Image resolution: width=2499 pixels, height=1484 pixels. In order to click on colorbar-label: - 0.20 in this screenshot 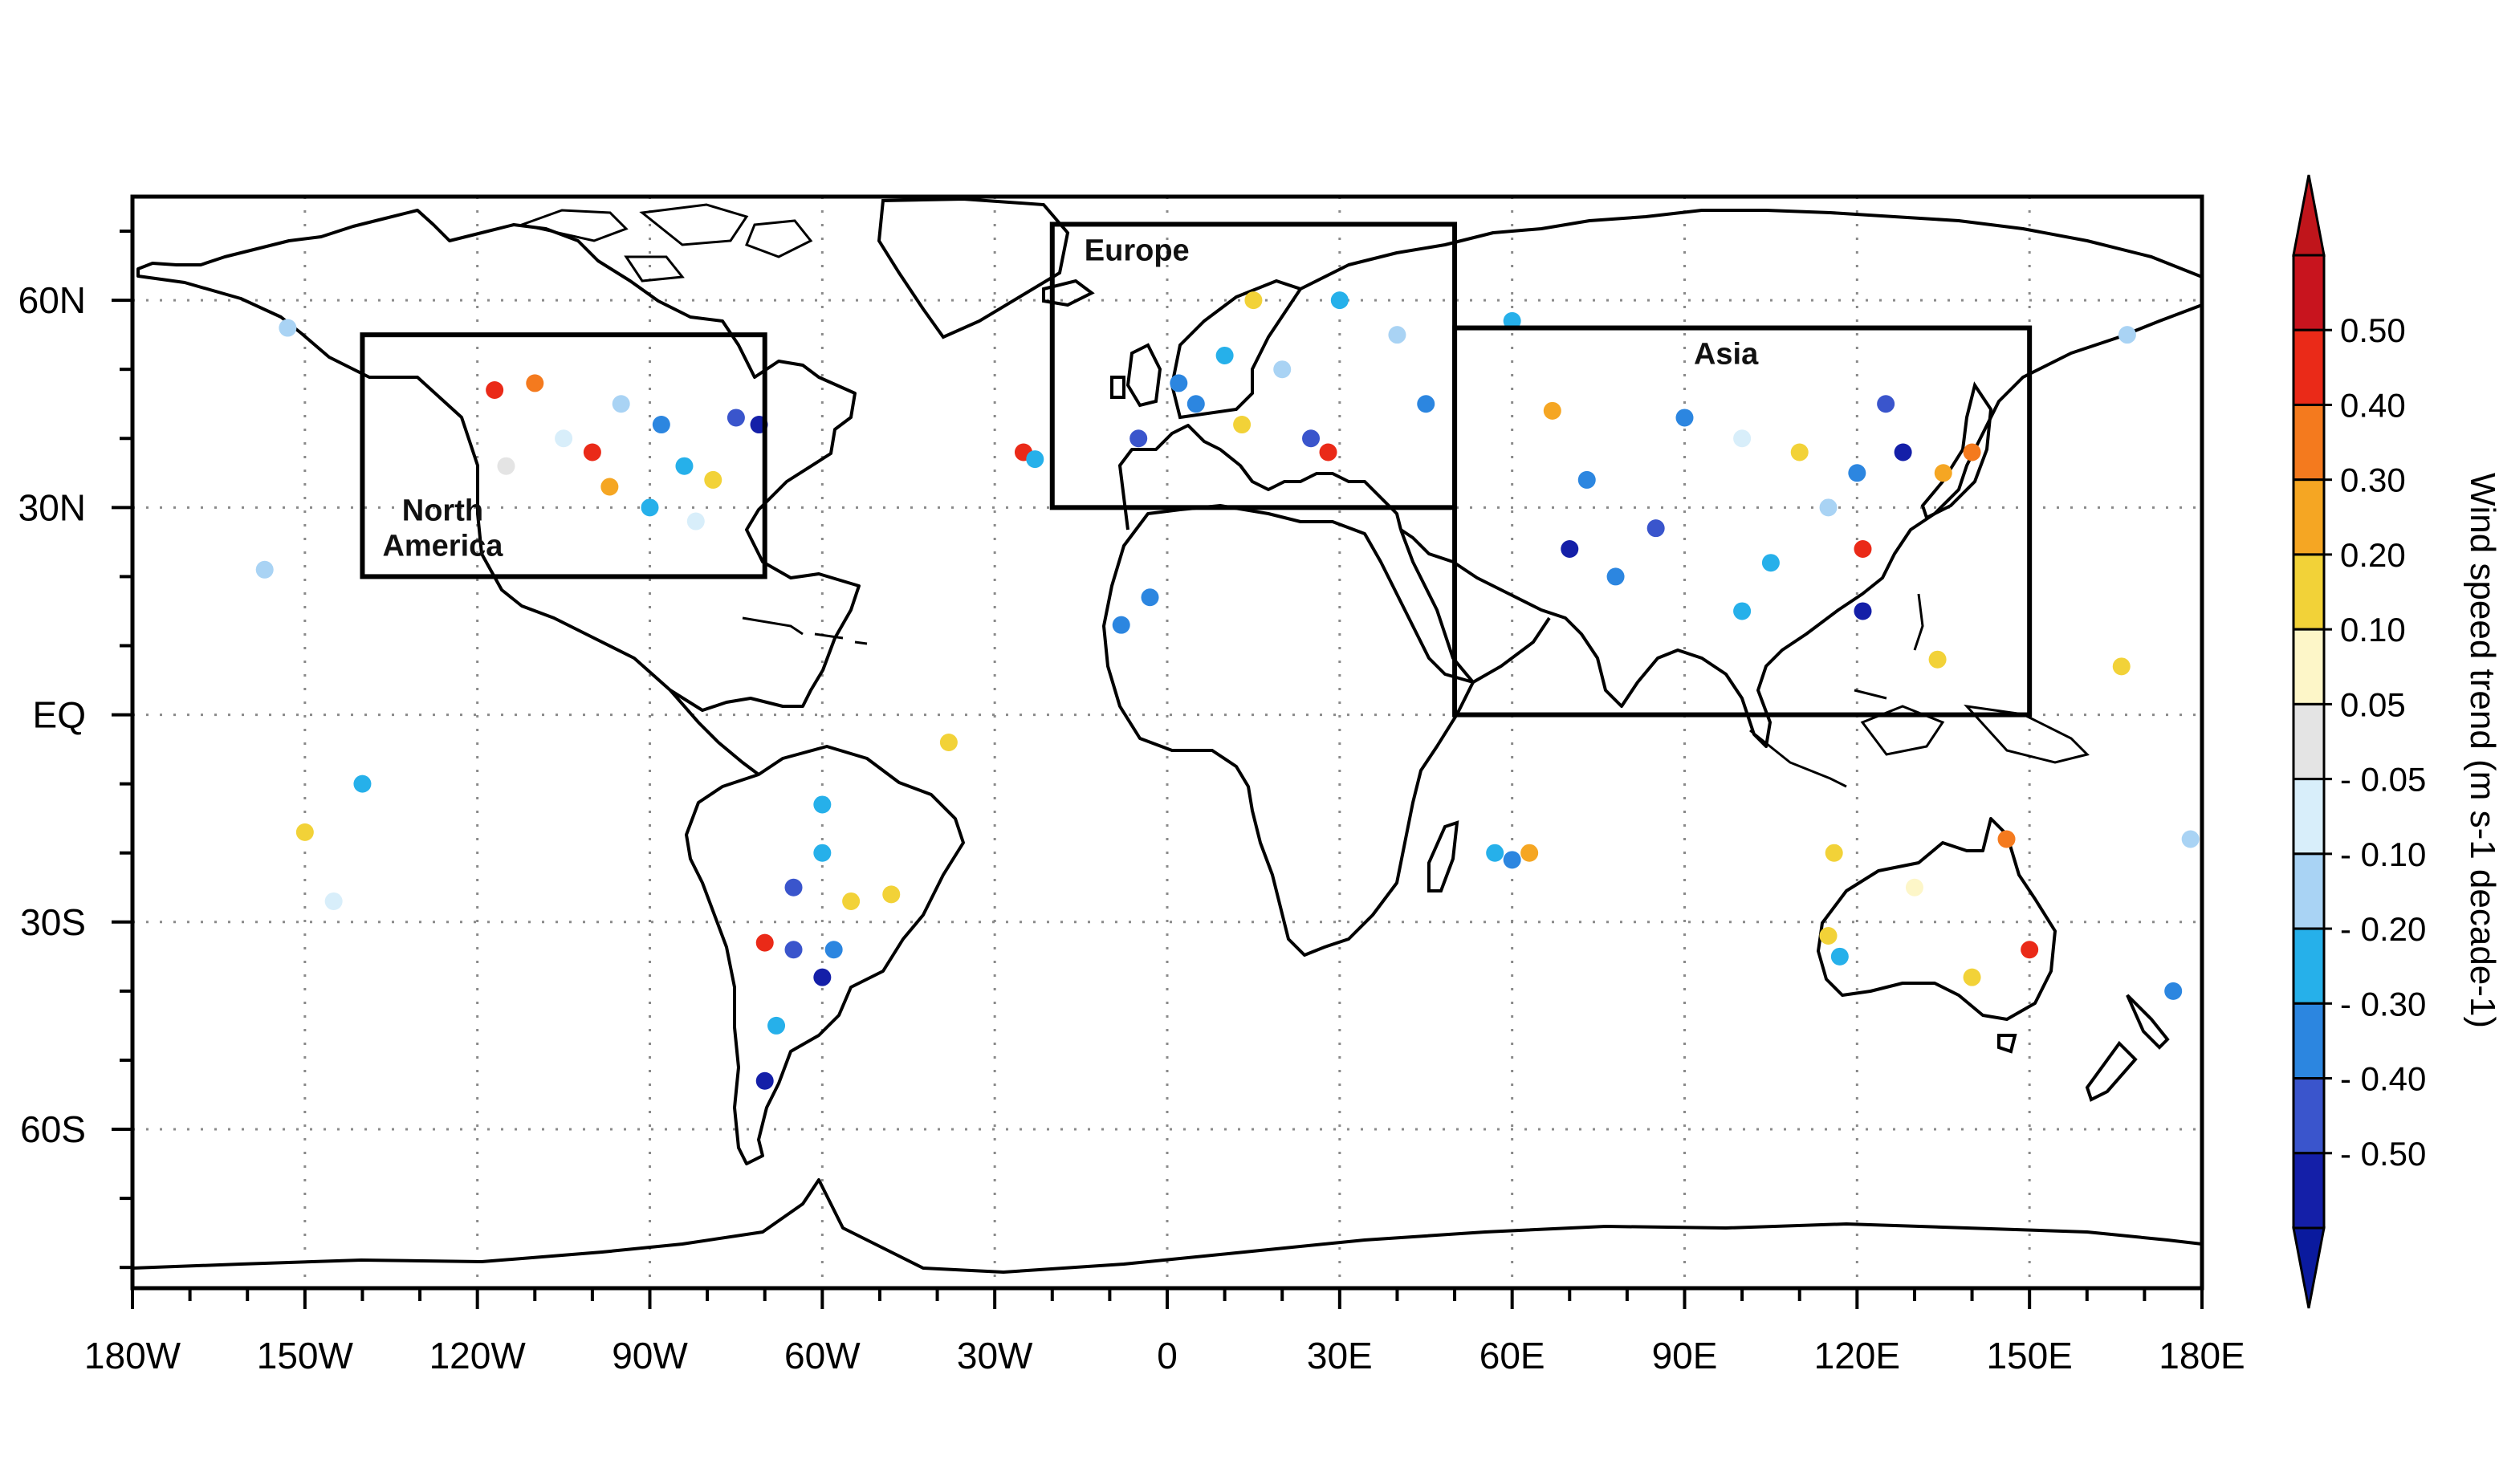, I will do `click(2383, 929)`.